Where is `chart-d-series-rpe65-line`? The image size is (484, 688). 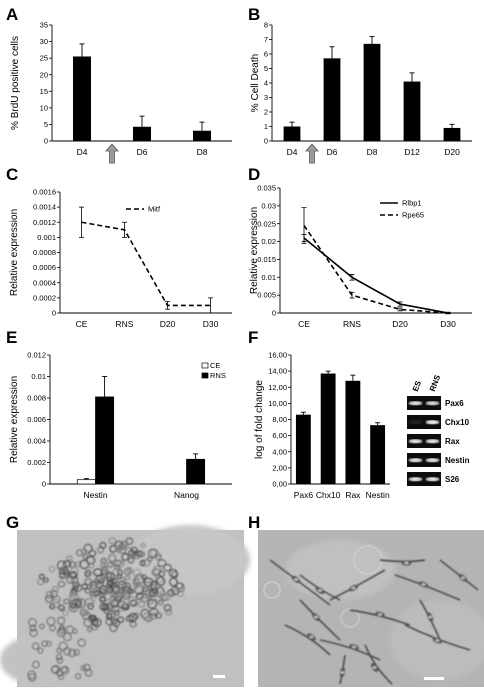
chart-d-series-rpe65-line is located at coordinates (376, 269).